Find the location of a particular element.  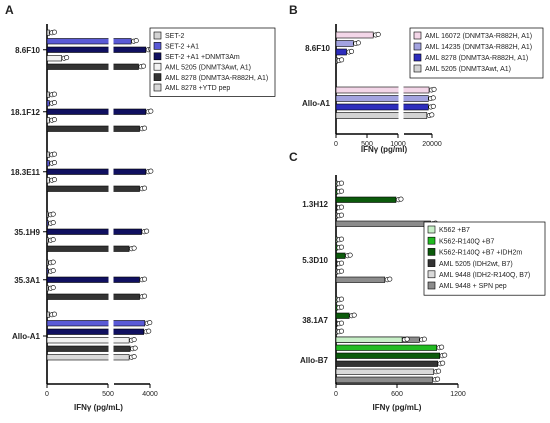

bar-group-38-1a7: 38.1A7 is located at coordinates (364, 319).